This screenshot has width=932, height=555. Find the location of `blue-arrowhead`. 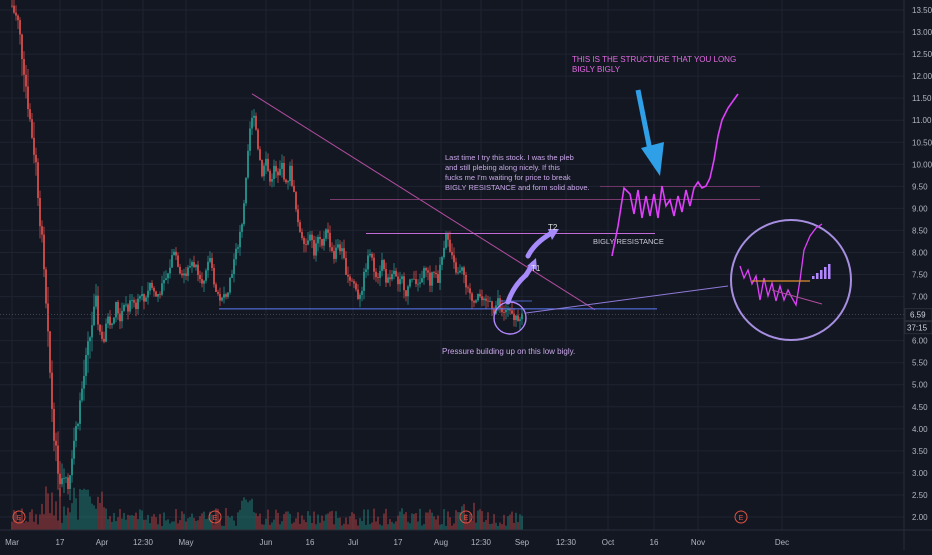

blue-arrowhead is located at coordinates (652, 159).